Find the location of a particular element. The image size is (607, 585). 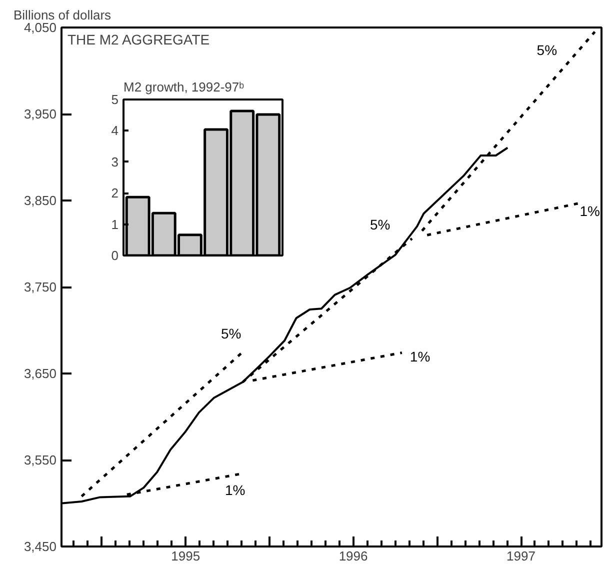

y-tick-label: 3,550 is located at coordinates (40, 460).